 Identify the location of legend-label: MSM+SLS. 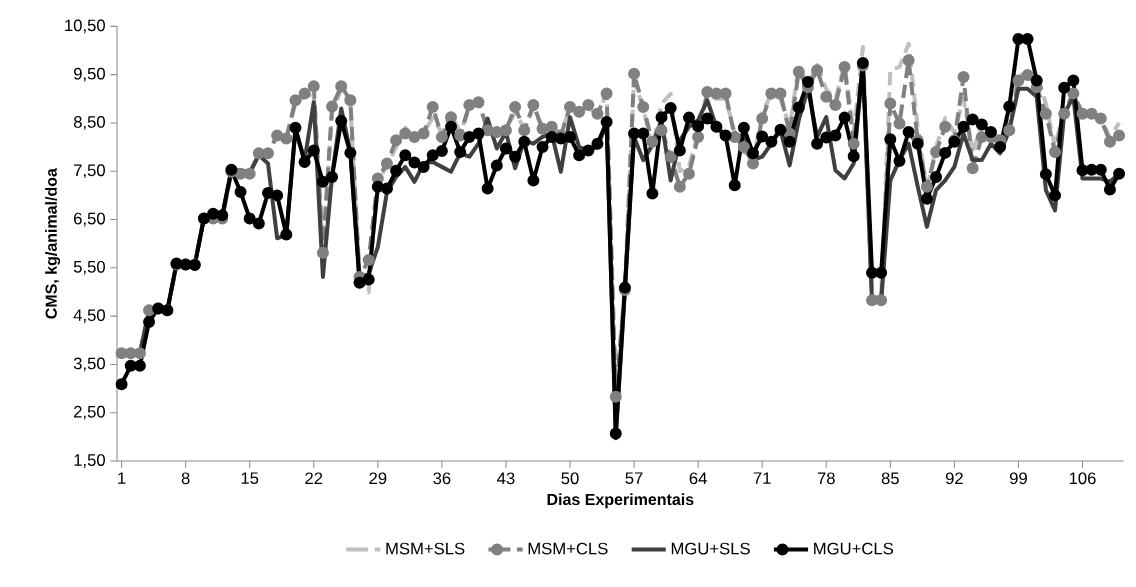
(425, 548).